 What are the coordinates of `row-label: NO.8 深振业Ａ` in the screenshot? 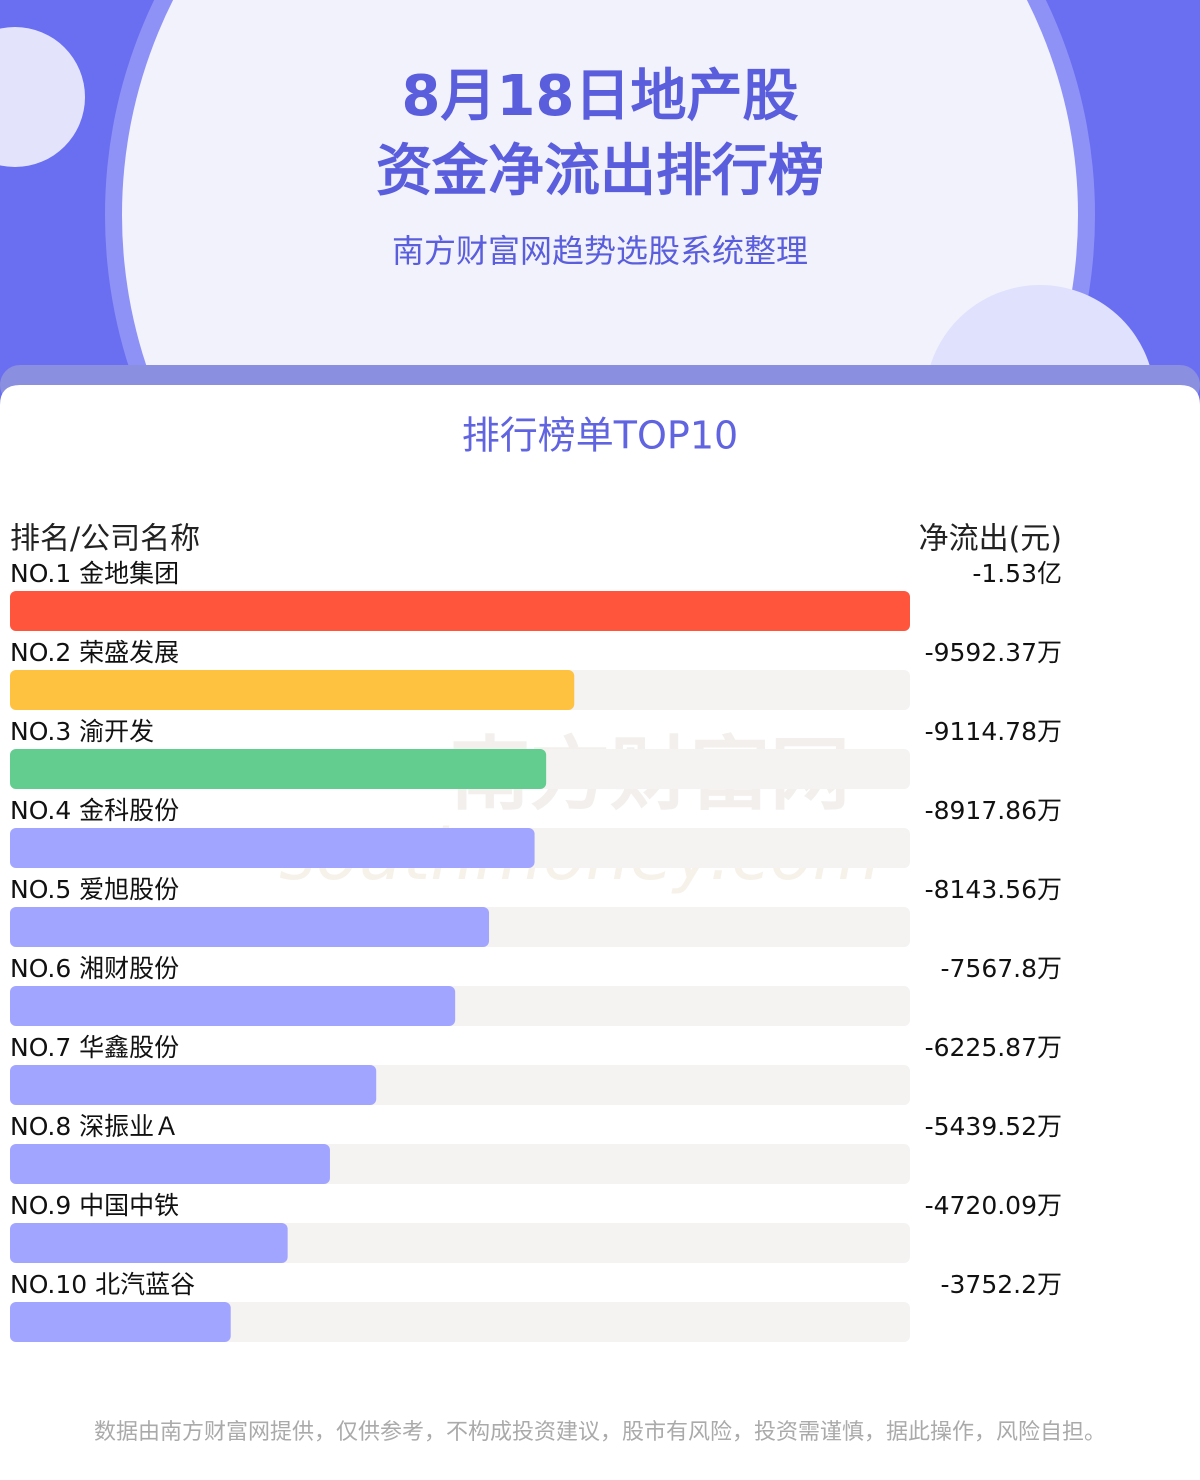 It's located at (94, 1126).